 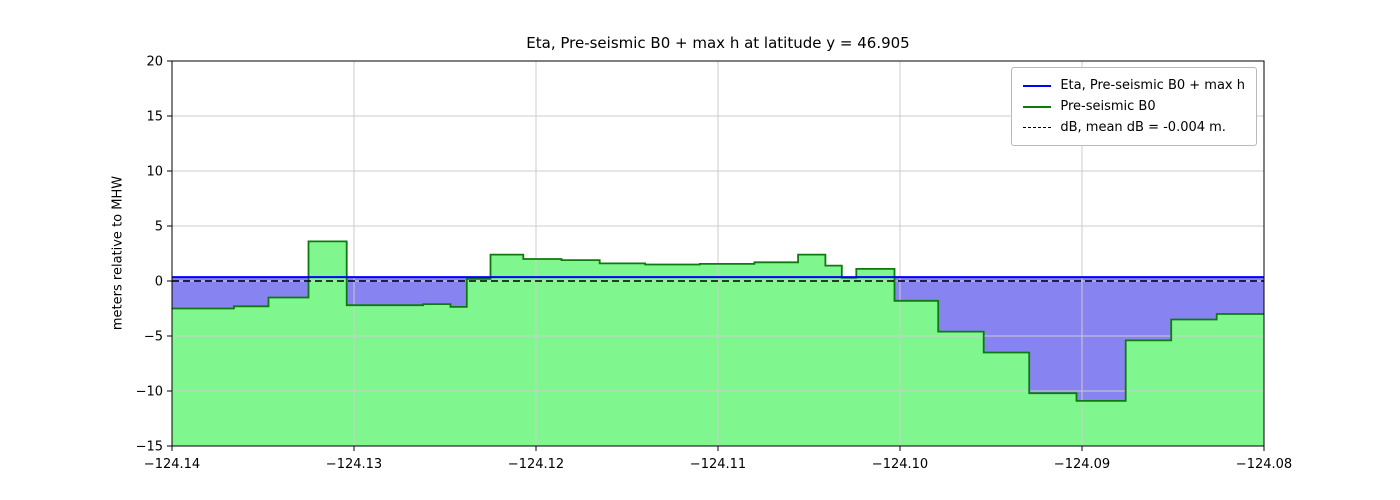 I want to click on x-tick-label: −124.14, so click(x=172, y=464).